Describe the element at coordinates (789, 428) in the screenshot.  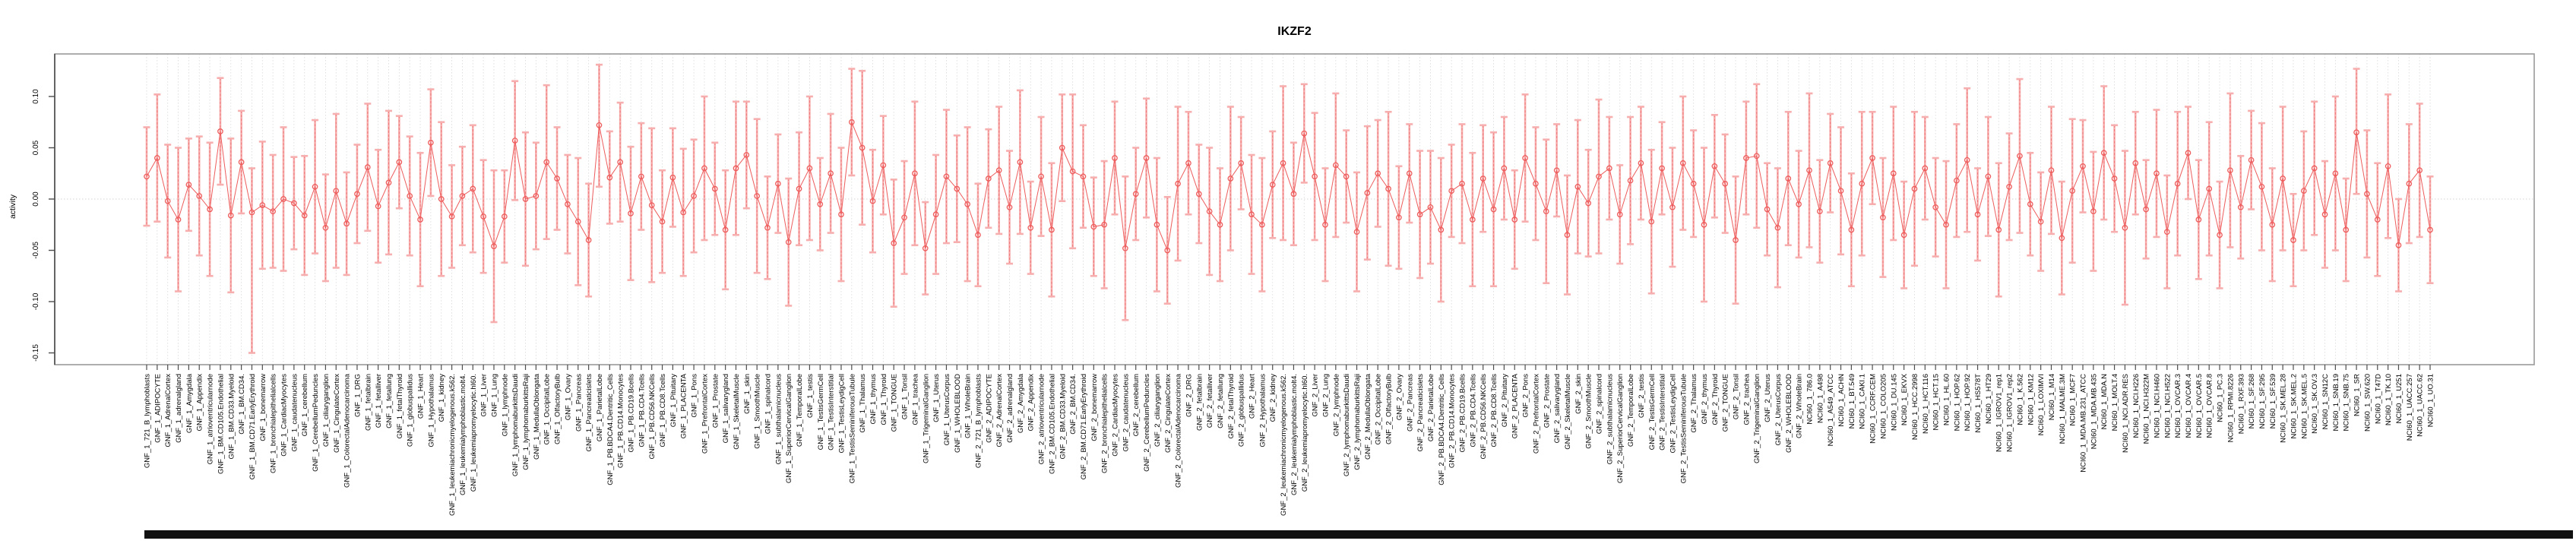
I see `x-tick-label: GNF_1_SuperiorCervicalGanglion` at that location.